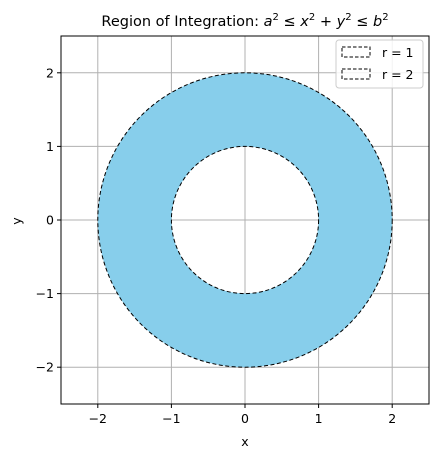 The height and width of the screenshot is (458, 439). I want to click on legend: r = 1 r = 2, so click(379, 64).